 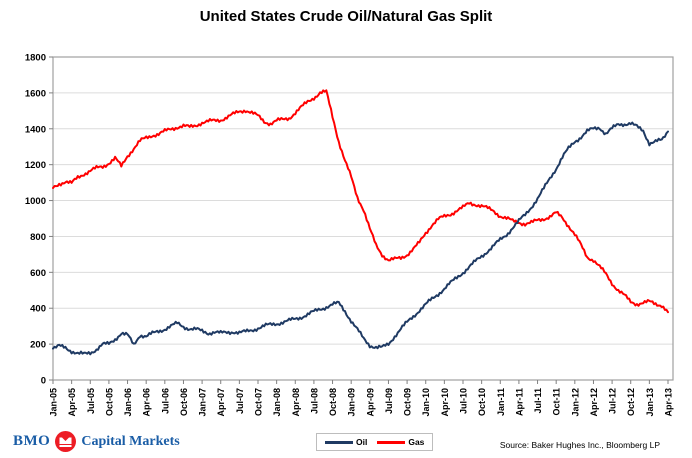 What do you see at coordinates (631, 402) in the screenshot?
I see `svg-text: Oct-12` at bounding box center [631, 402].